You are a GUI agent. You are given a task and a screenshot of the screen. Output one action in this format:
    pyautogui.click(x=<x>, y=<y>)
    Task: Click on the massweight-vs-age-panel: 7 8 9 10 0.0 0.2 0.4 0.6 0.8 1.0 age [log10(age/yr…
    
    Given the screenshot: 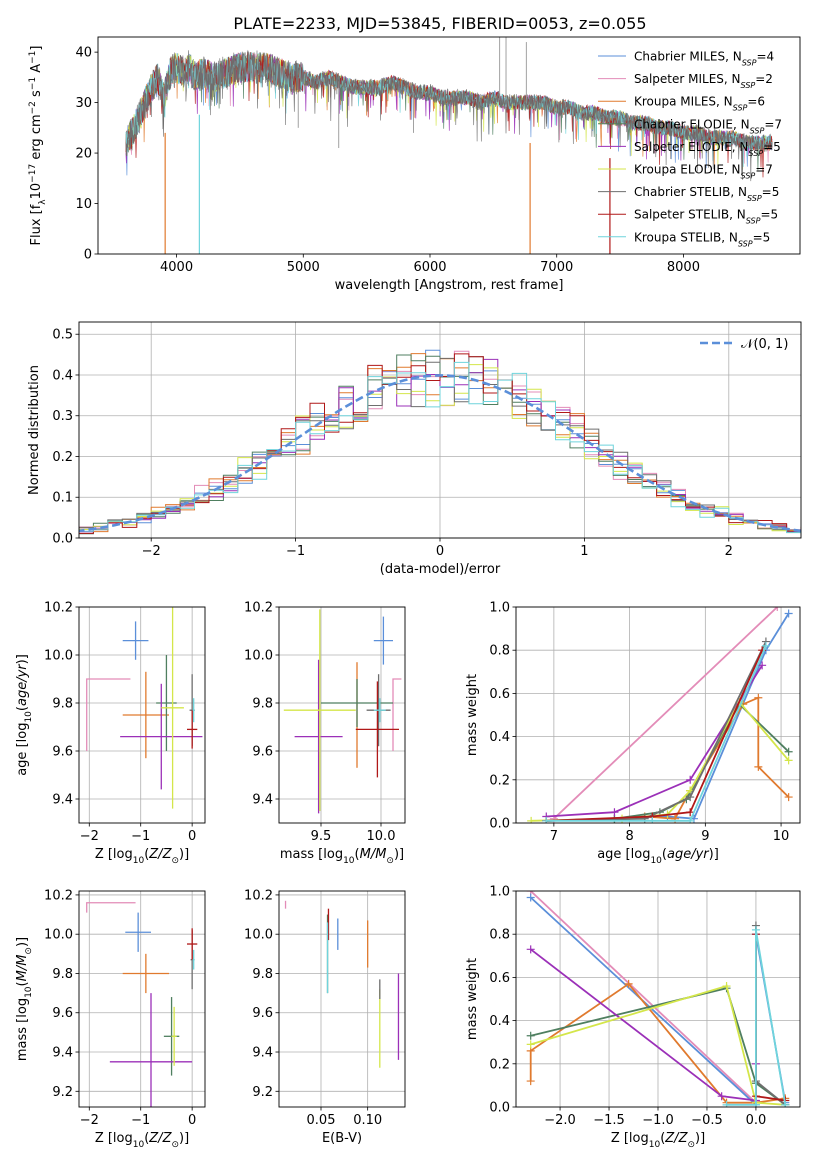 What is the action you would take?
    pyautogui.click(x=633, y=733)
    